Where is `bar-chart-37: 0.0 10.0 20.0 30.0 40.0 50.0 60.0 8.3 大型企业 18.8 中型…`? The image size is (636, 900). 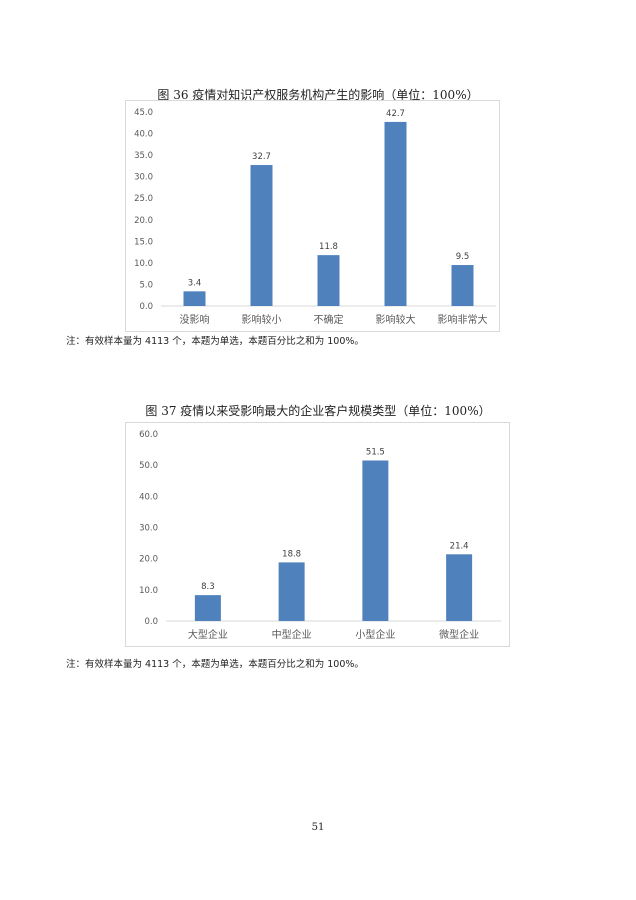
bar-chart-37: 0.0 10.0 20.0 30.0 40.0 50.0 60.0 8.3 大型企业 18.8 中型… is located at coordinates (320, 535).